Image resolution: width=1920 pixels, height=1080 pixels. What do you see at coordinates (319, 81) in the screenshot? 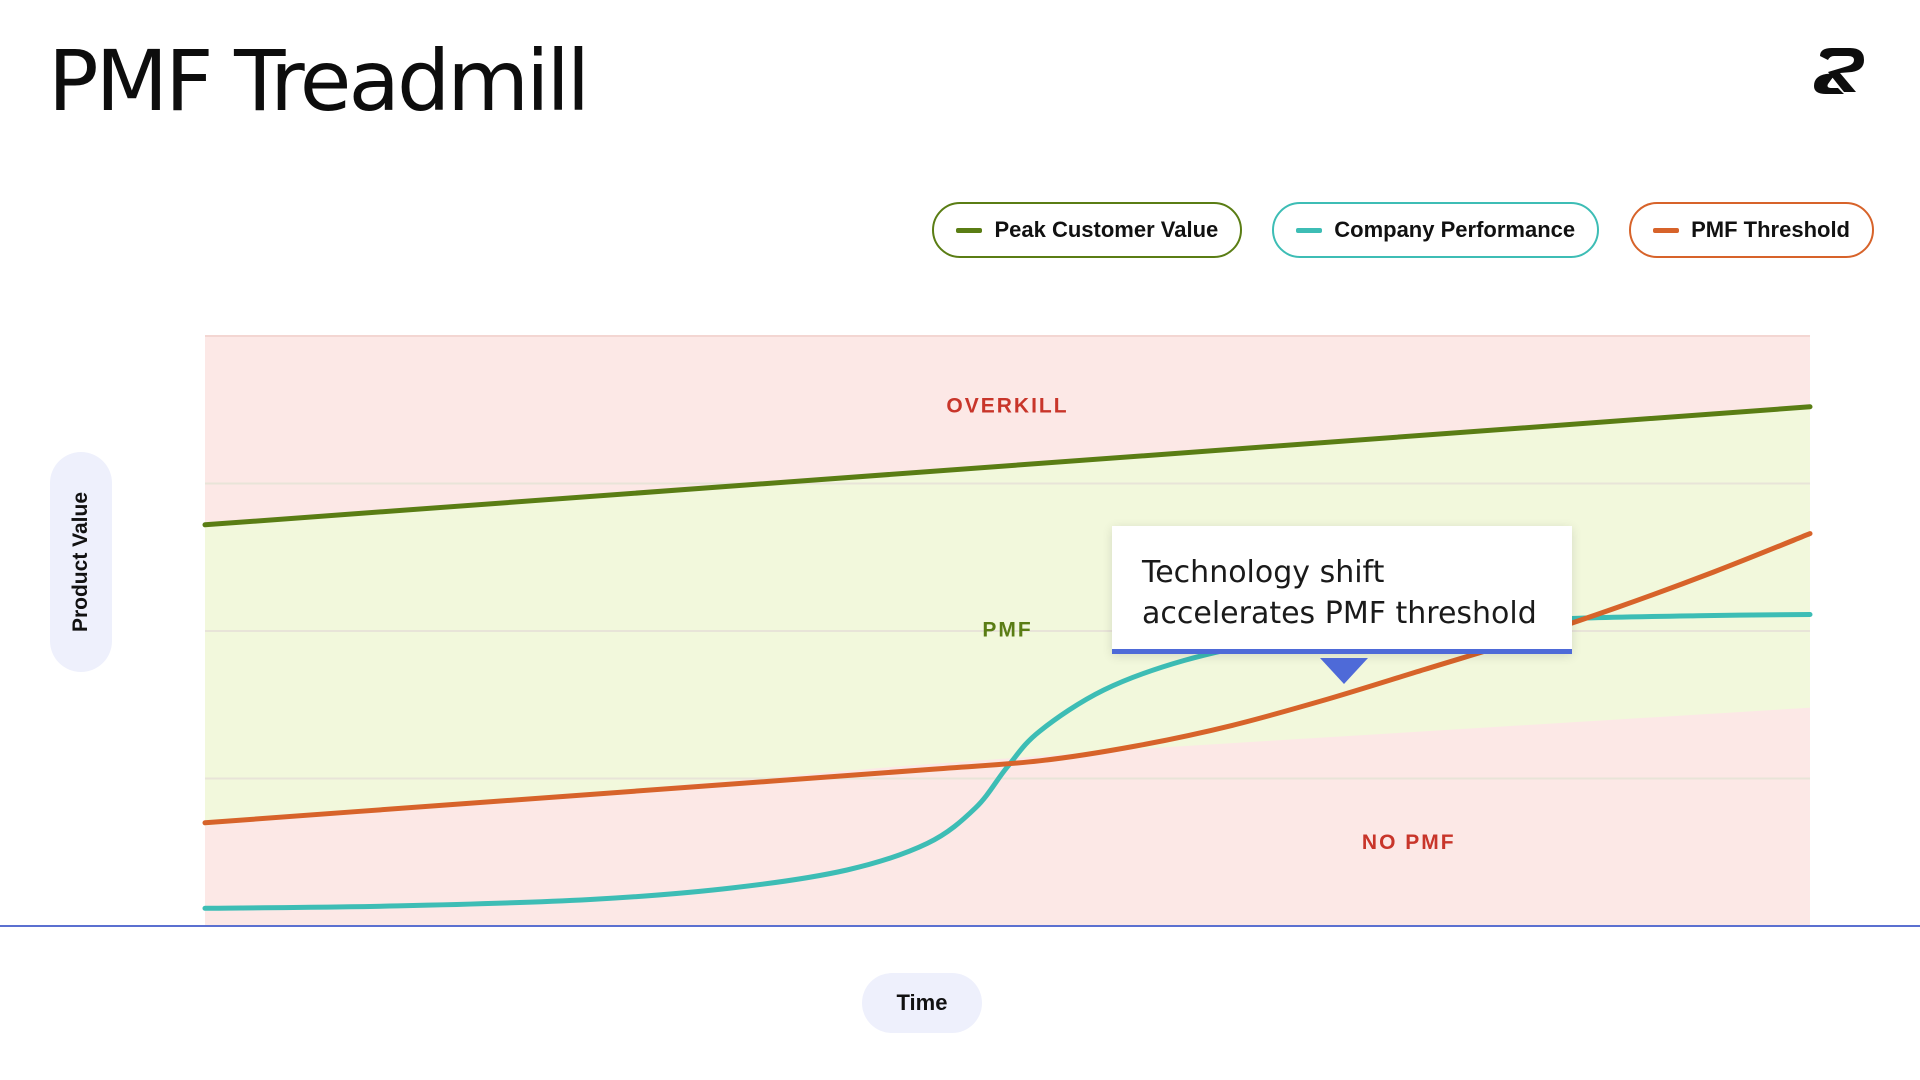
I see `page-title: PMF Treadmill` at bounding box center [319, 81].